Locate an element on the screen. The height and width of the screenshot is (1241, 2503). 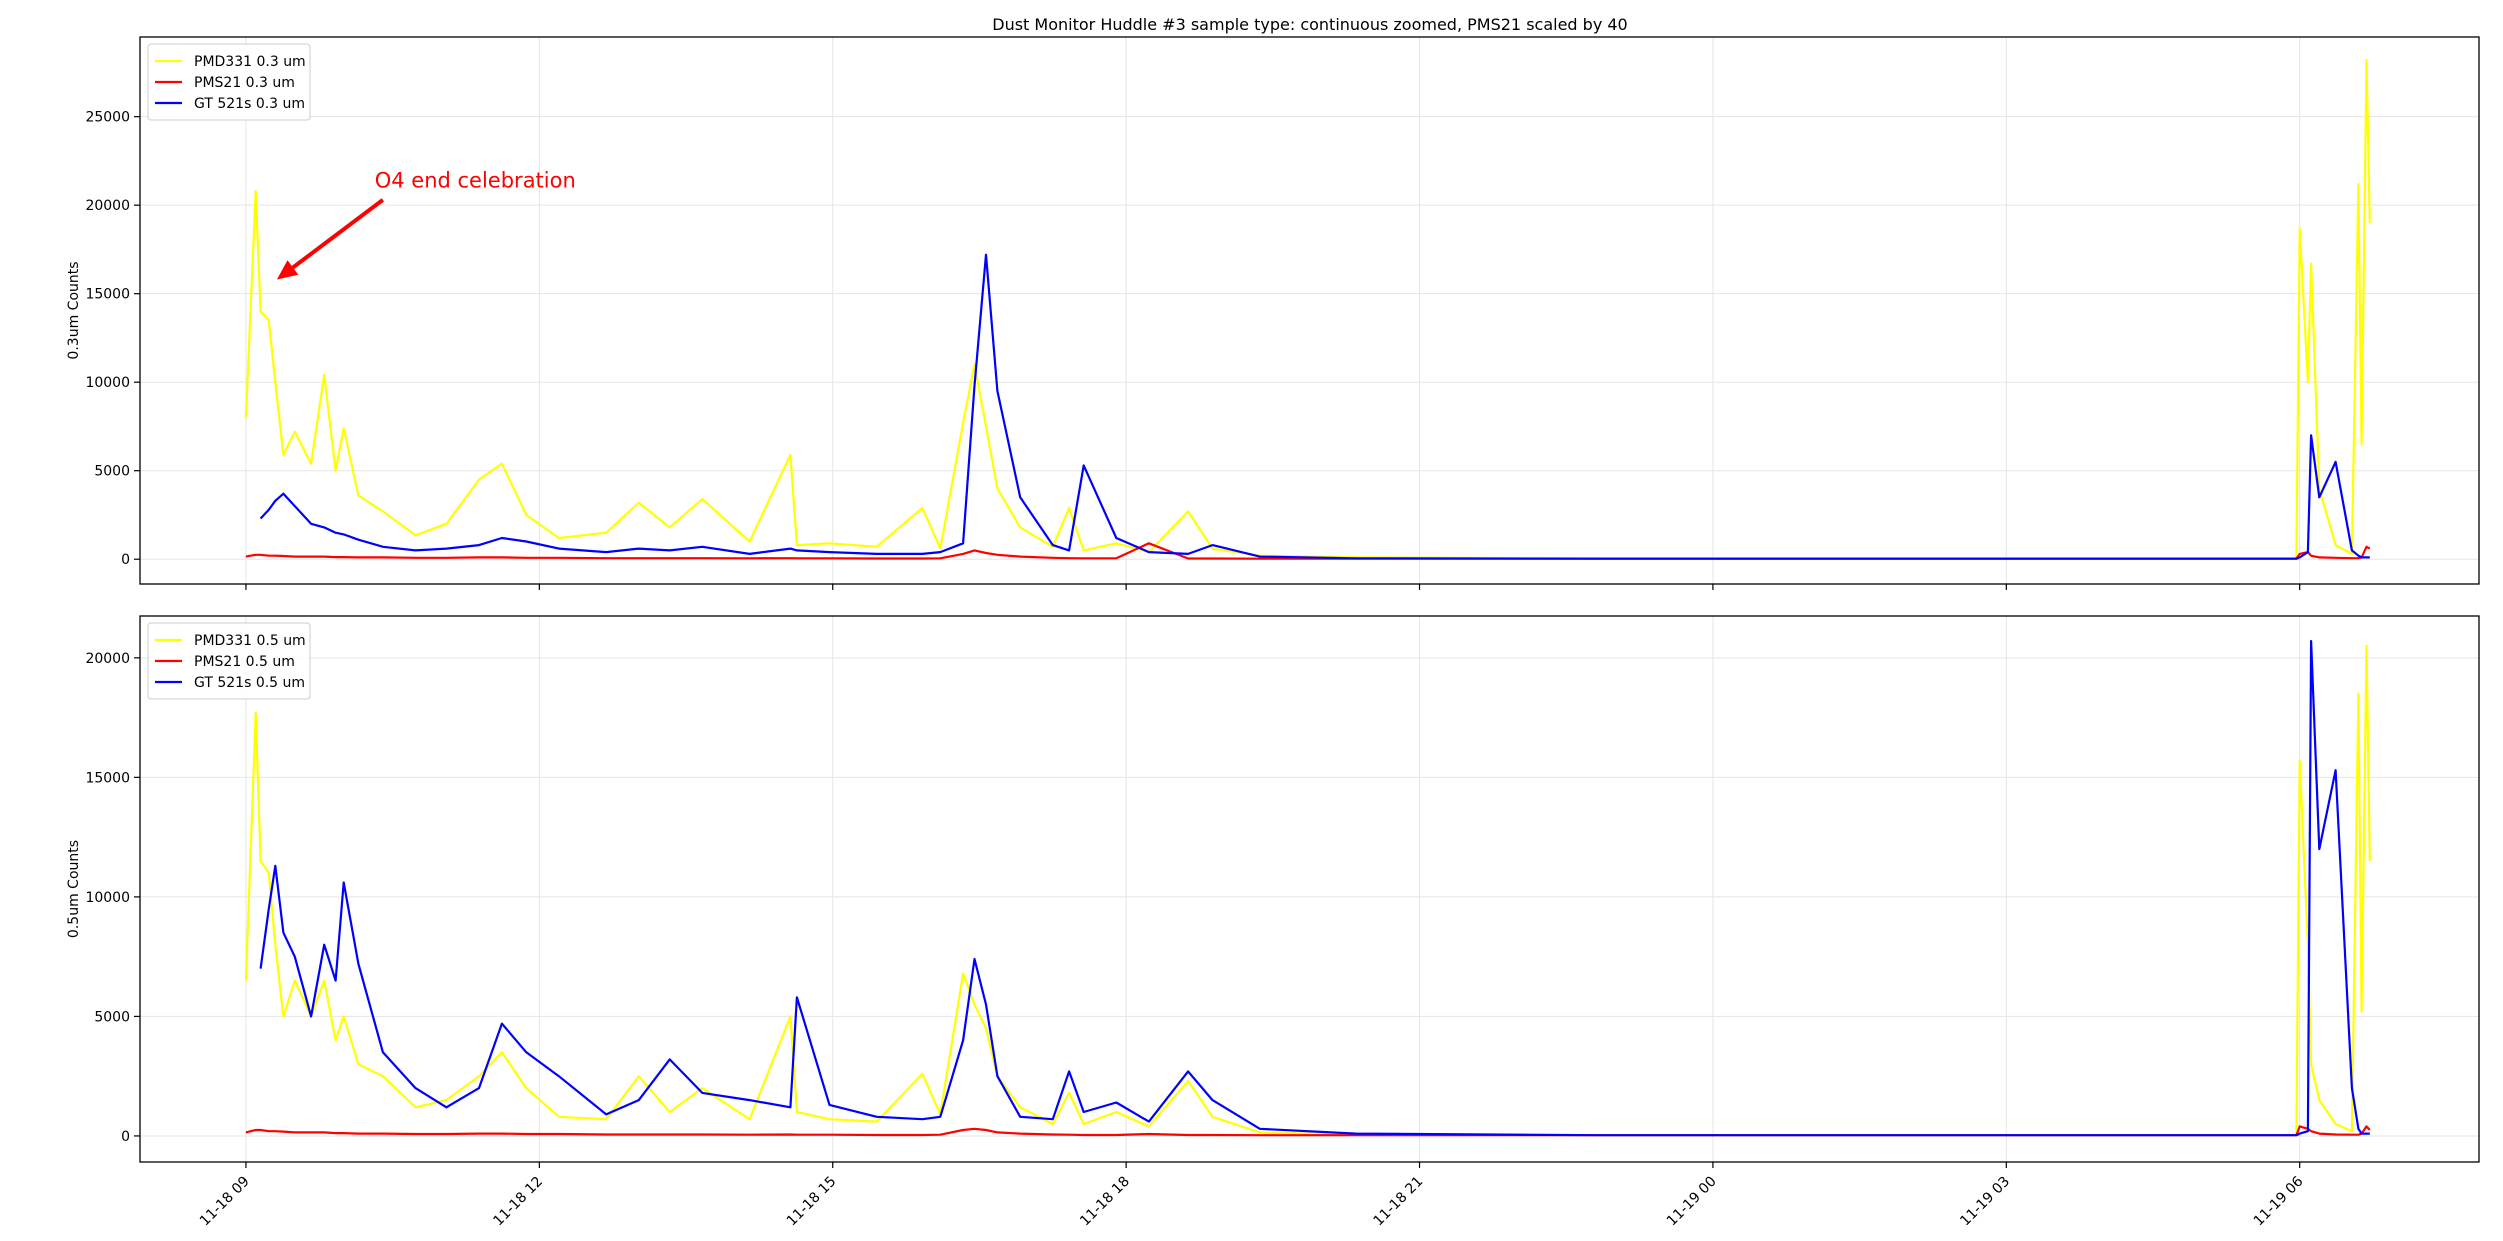
series-line-pms21-0-5-um is located at coordinates (1308, 1131).